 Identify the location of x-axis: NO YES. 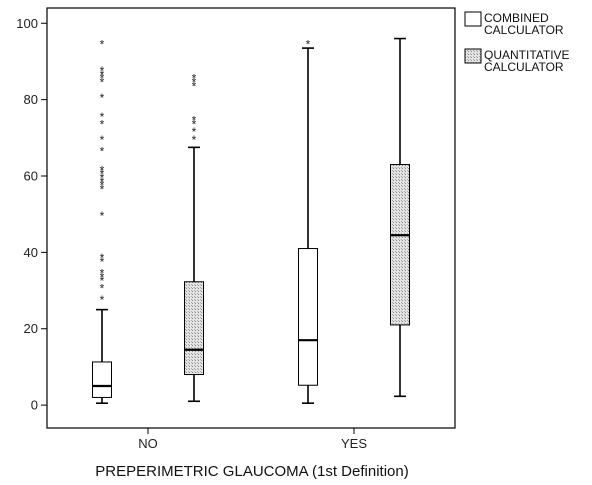
(252, 439).